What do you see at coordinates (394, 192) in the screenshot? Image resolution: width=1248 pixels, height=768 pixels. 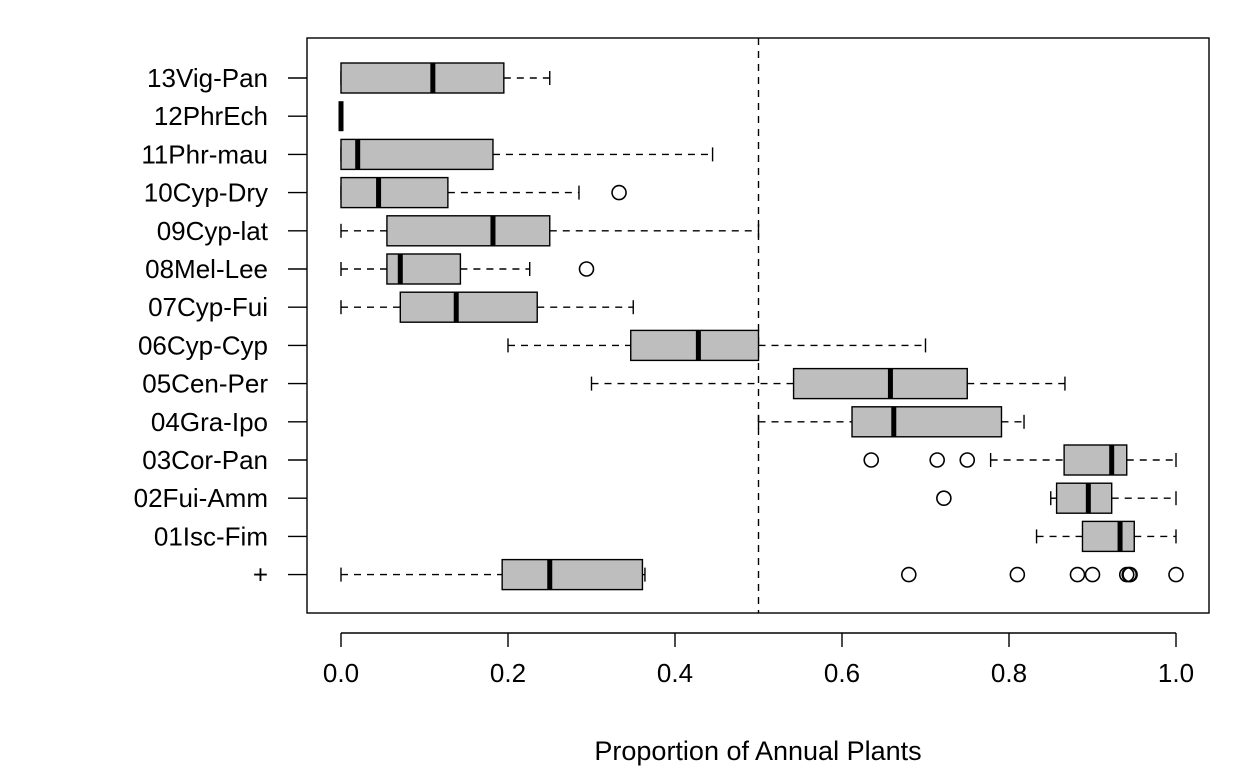 I see `box-3-iqr-box` at bounding box center [394, 192].